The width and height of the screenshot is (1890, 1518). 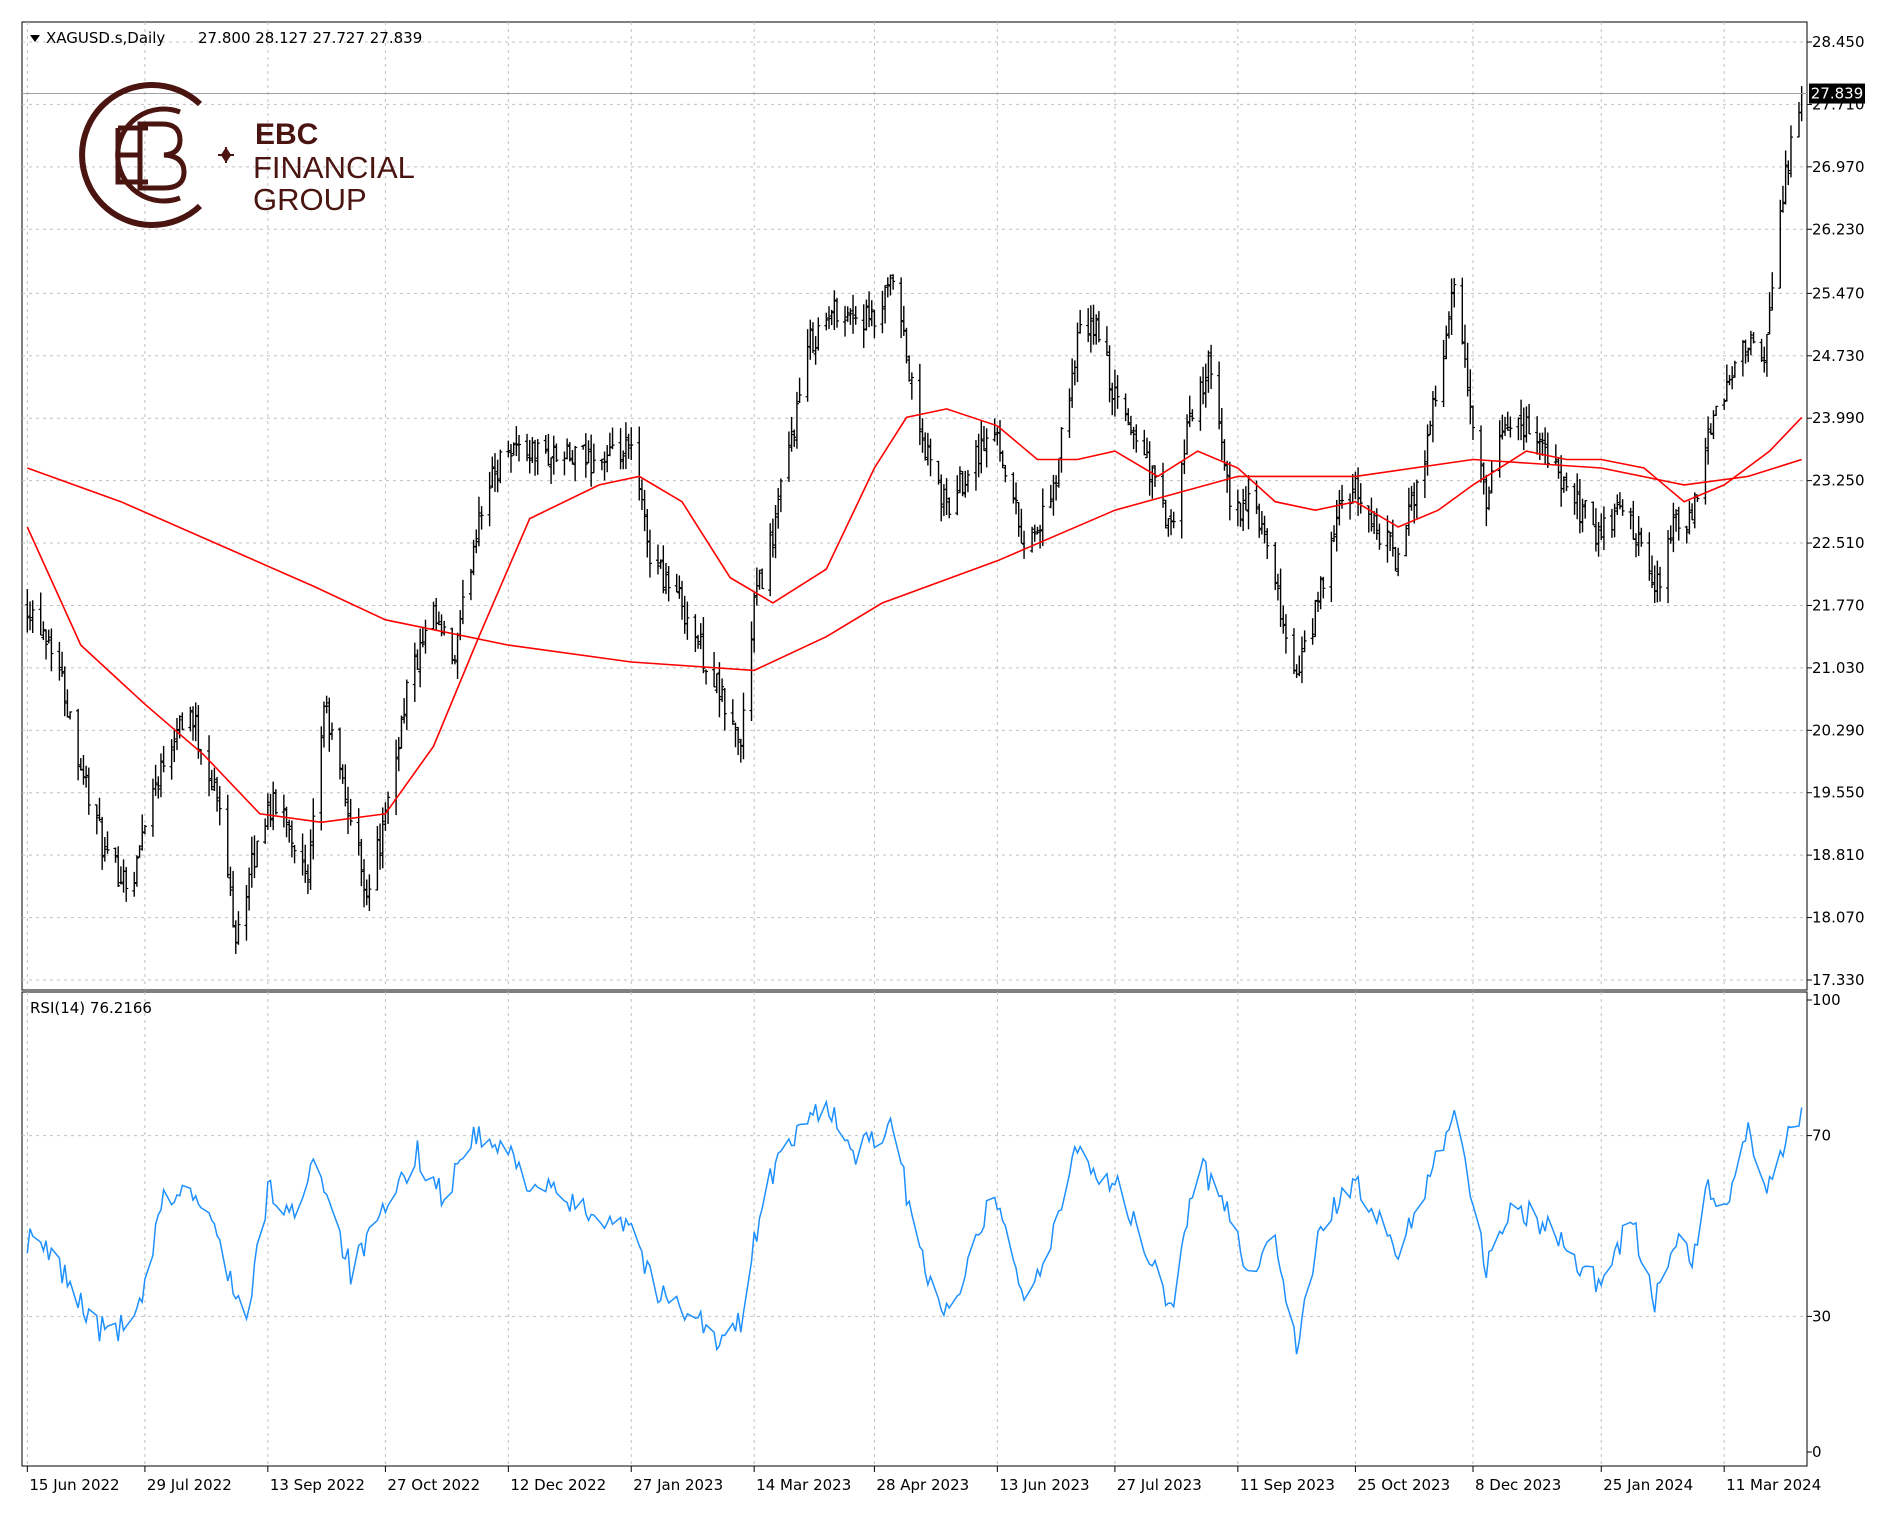 What do you see at coordinates (105, 38) in the screenshot?
I see `symbol-label: XAGUSD.s,Daily` at bounding box center [105, 38].